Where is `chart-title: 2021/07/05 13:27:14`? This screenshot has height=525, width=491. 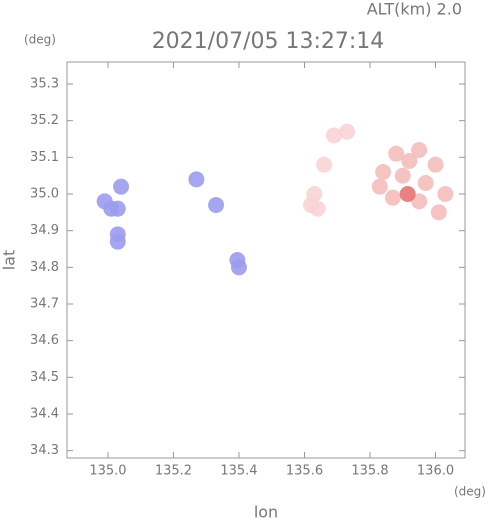
chart-title: 2021/07/05 13:27:14 is located at coordinates (268, 41).